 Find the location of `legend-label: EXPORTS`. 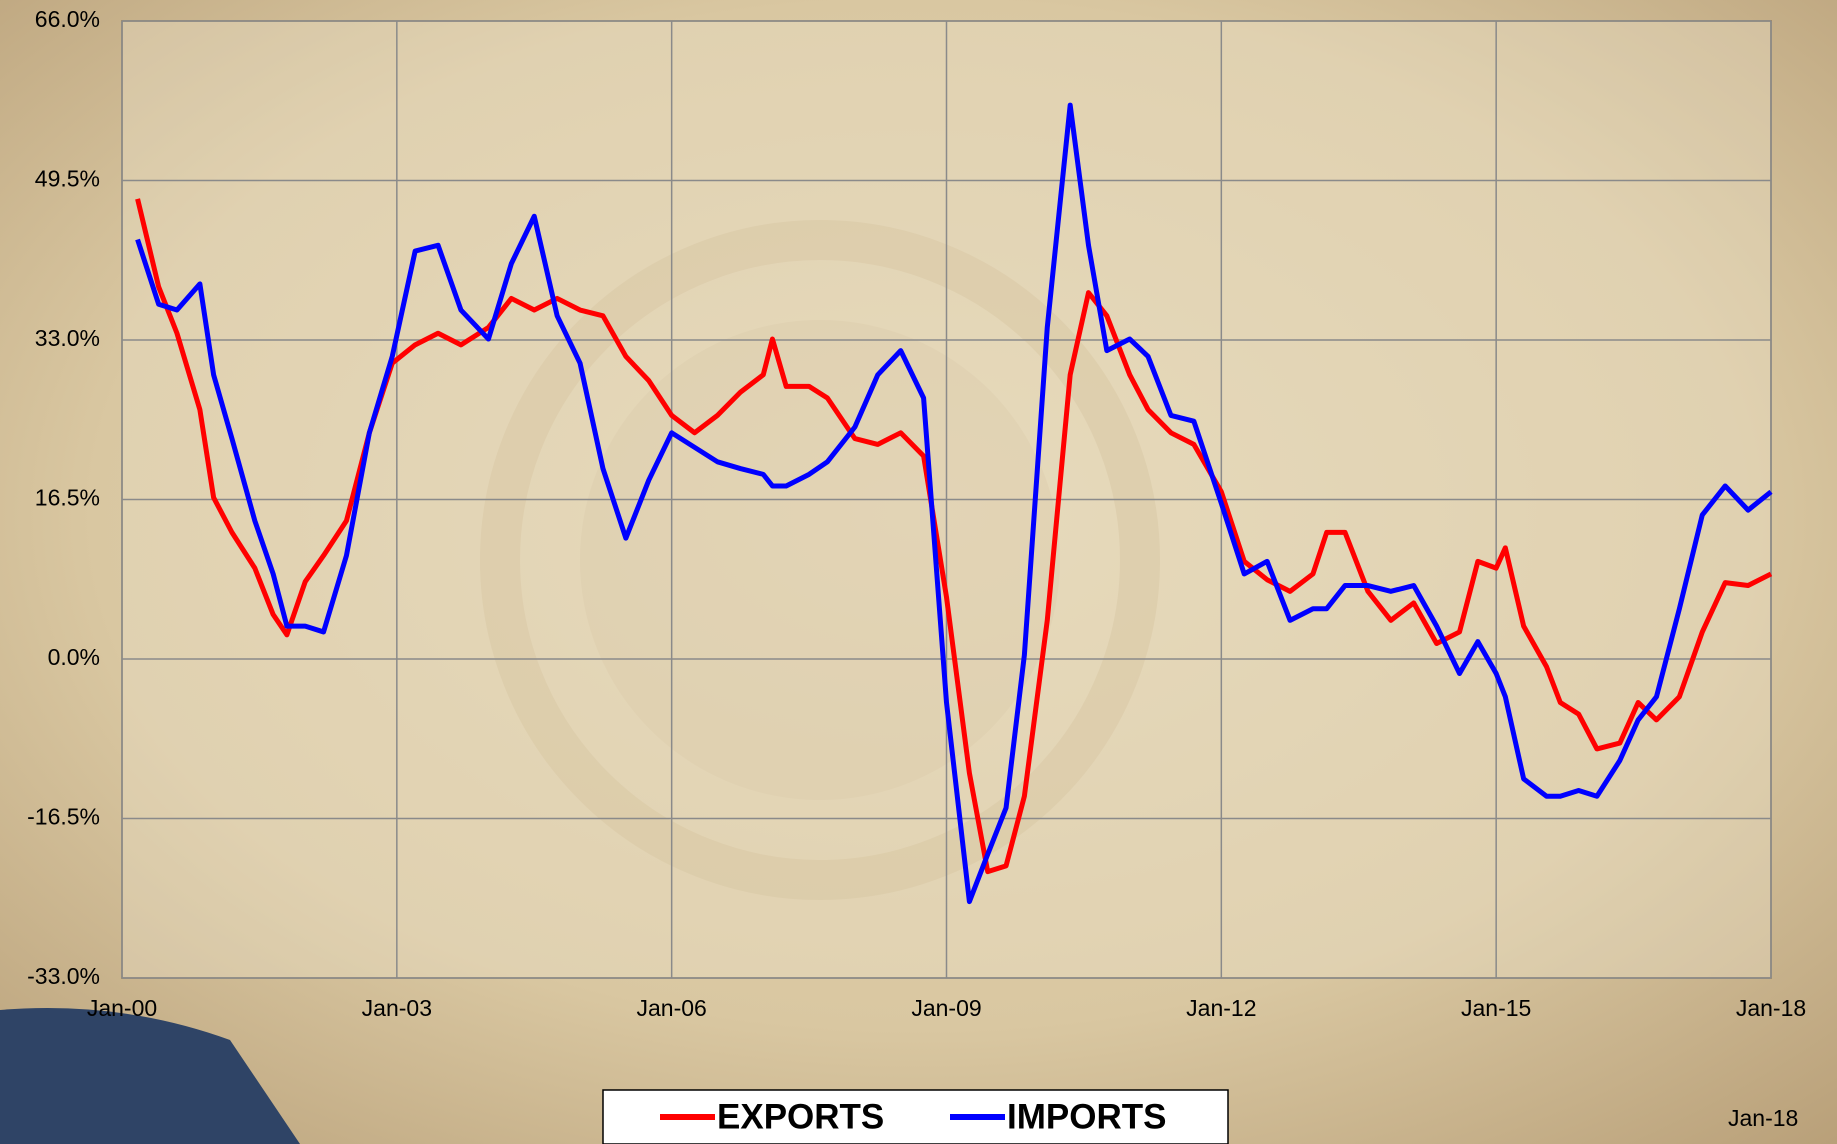

legend-label: EXPORTS is located at coordinates (800, 1116).